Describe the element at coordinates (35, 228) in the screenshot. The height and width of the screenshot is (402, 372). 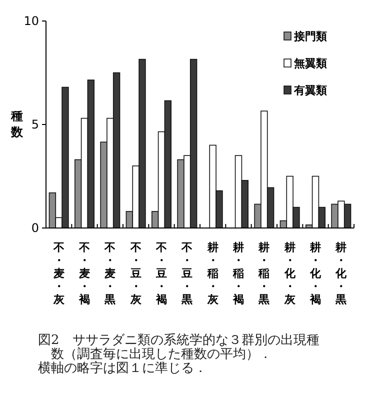
I see `y-tick-label: 0` at that location.